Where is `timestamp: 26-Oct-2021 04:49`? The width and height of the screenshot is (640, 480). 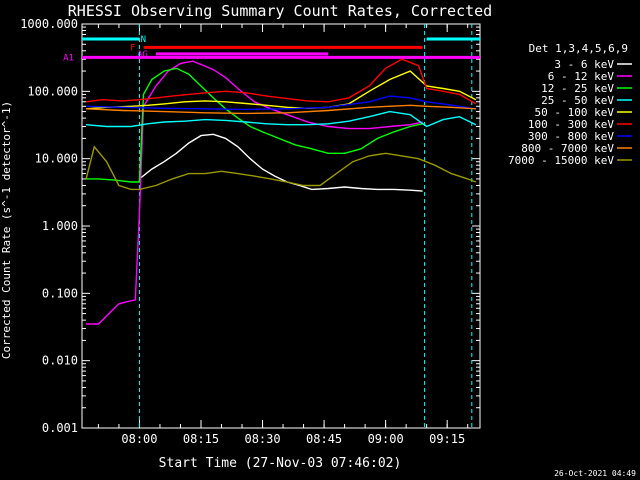
timestamp: 26-Oct-2021 04:49 is located at coordinates (595, 473).